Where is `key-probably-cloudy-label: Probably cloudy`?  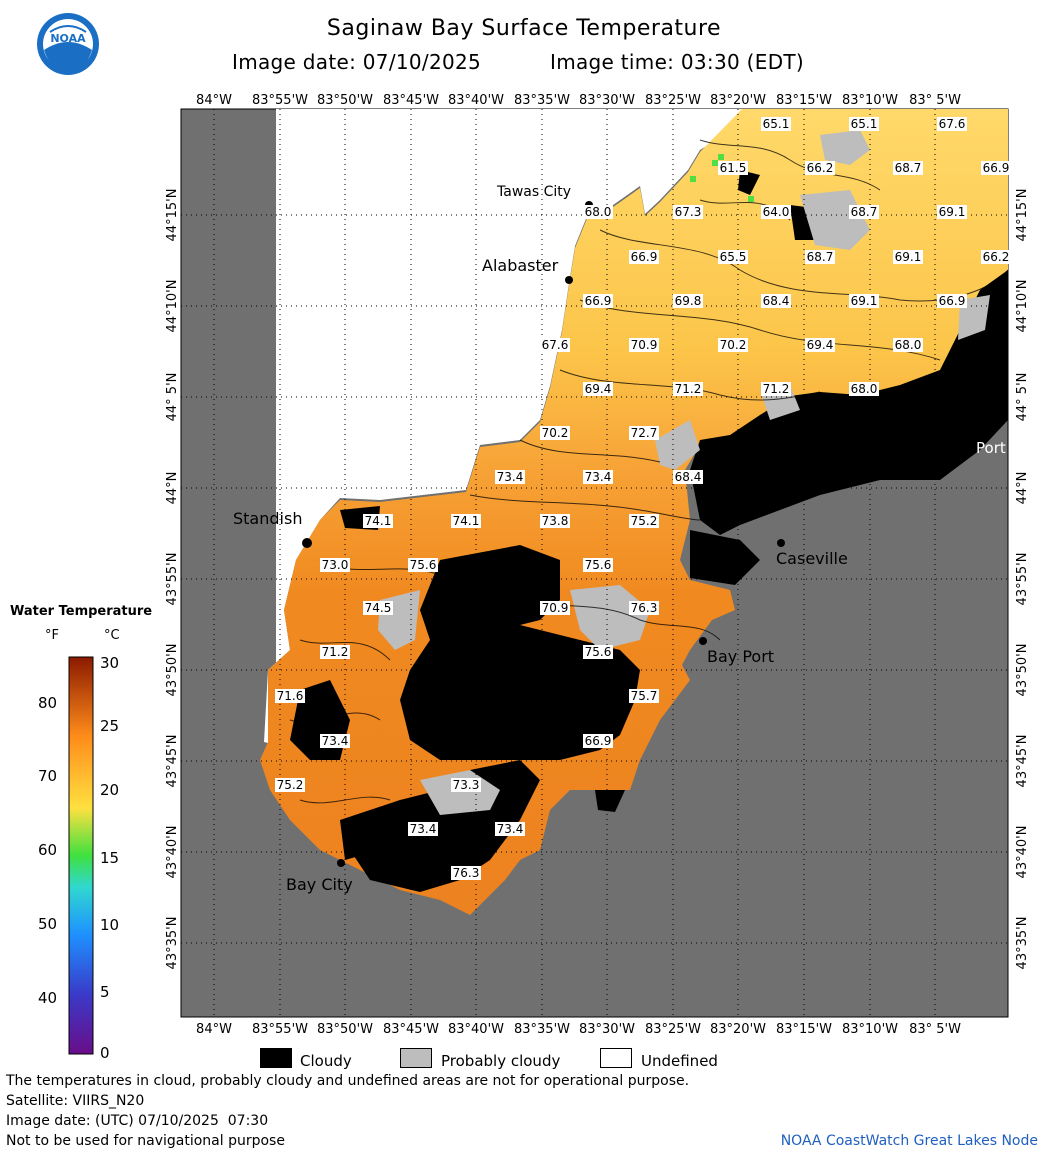 key-probably-cloudy-label: Probably cloudy is located at coordinates (501, 1061).